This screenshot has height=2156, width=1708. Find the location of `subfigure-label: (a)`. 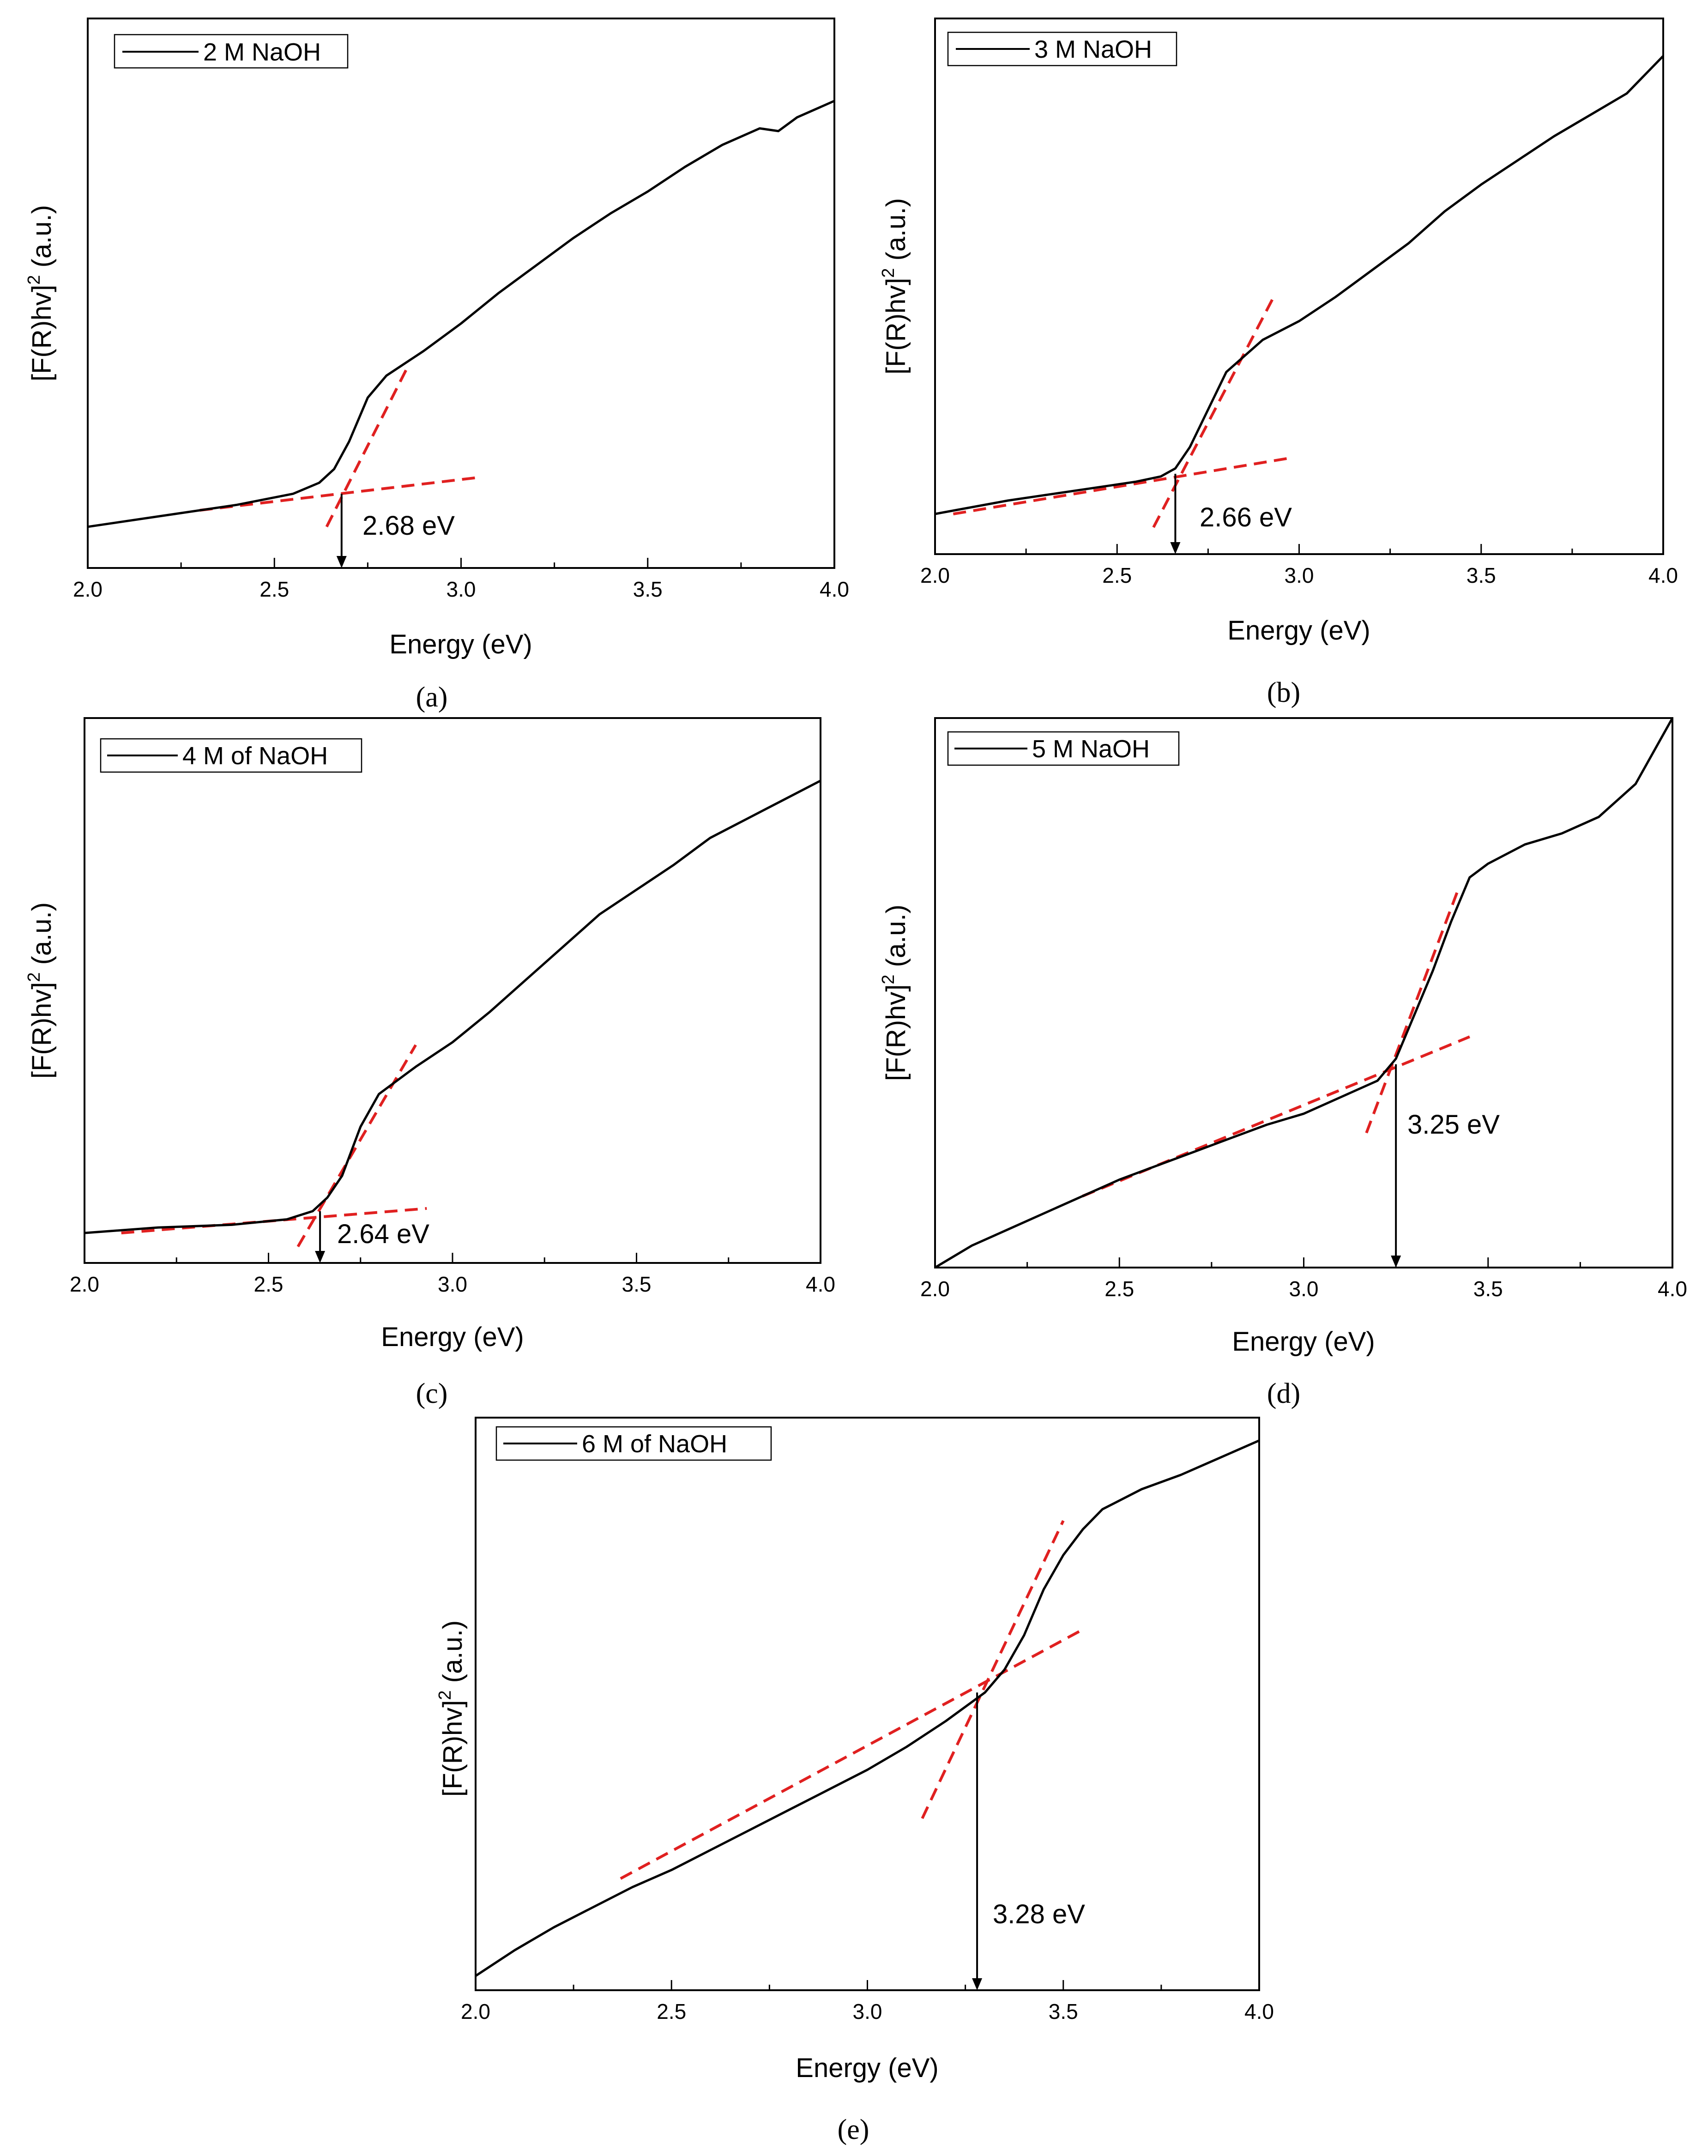

subfigure-label: (a) is located at coordinates (432, 697).